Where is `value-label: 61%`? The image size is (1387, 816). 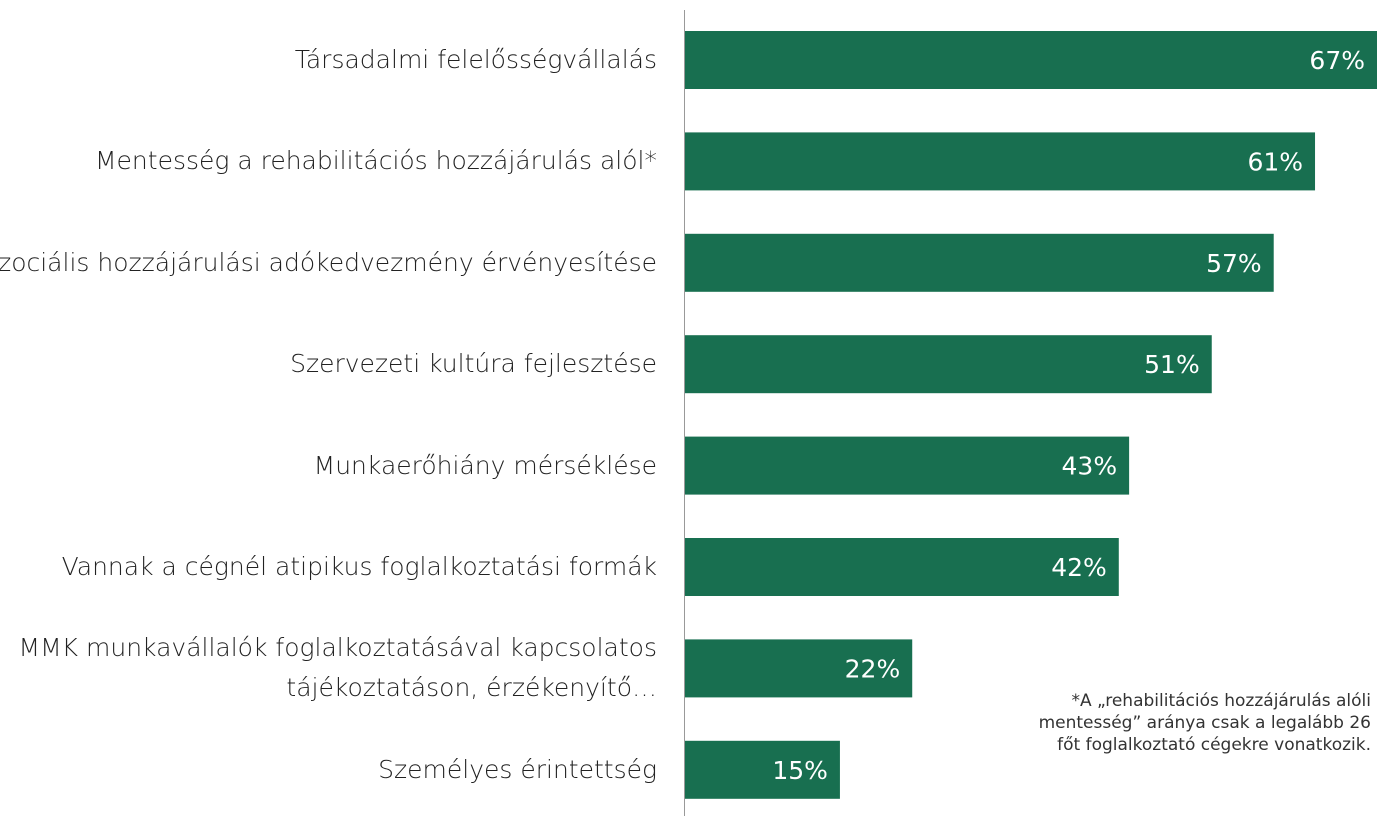 value-label: 61% is located at coordinates (1275, 161).